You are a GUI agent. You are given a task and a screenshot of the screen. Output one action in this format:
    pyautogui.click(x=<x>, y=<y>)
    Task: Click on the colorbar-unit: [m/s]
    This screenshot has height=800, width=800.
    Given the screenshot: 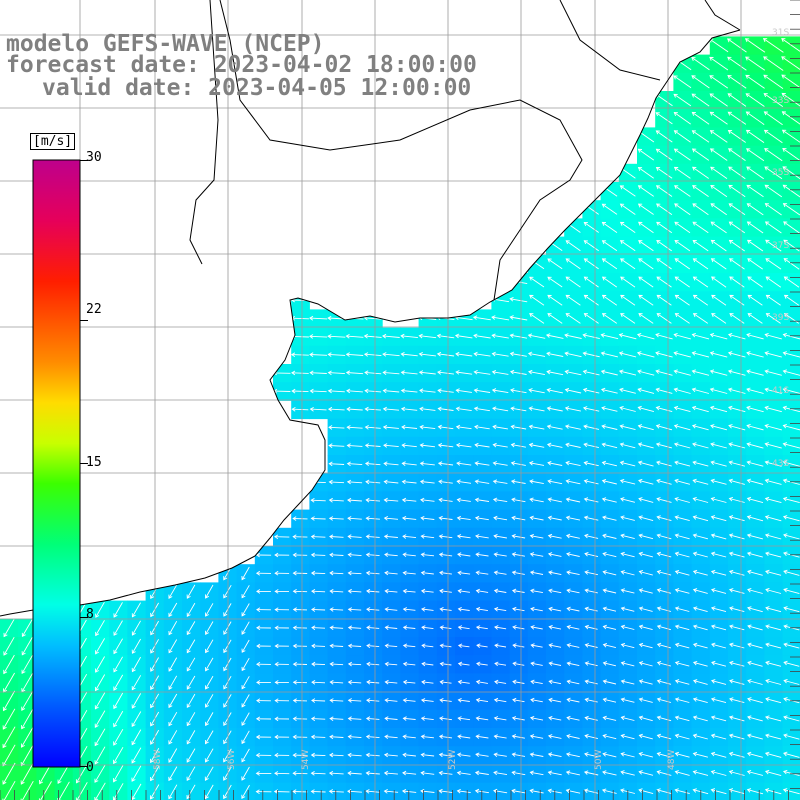 What is the action you would take?
    pyautogui.click(x=53, y=141)
    